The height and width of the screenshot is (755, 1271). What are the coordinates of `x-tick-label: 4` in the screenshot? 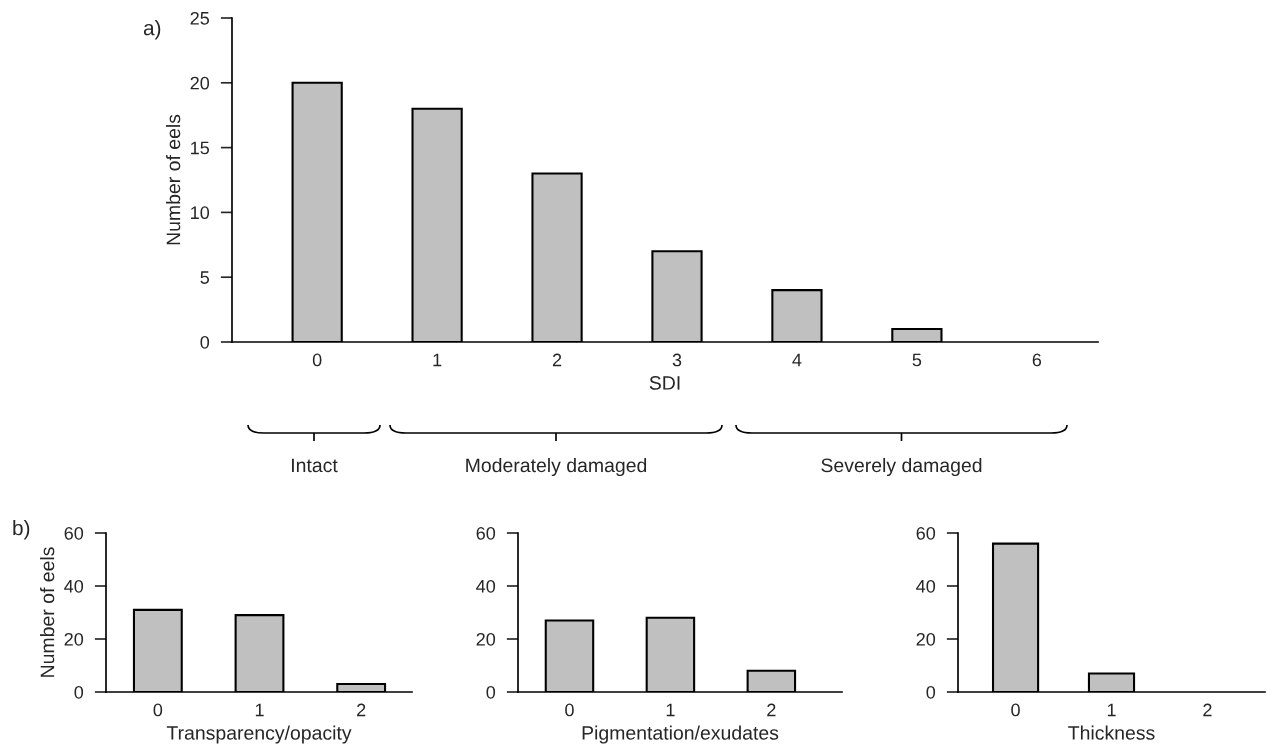 It's located at (797, 360).